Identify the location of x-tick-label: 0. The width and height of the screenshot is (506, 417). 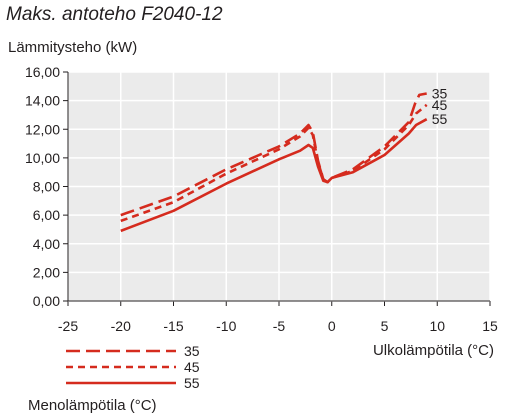
(332, 326).